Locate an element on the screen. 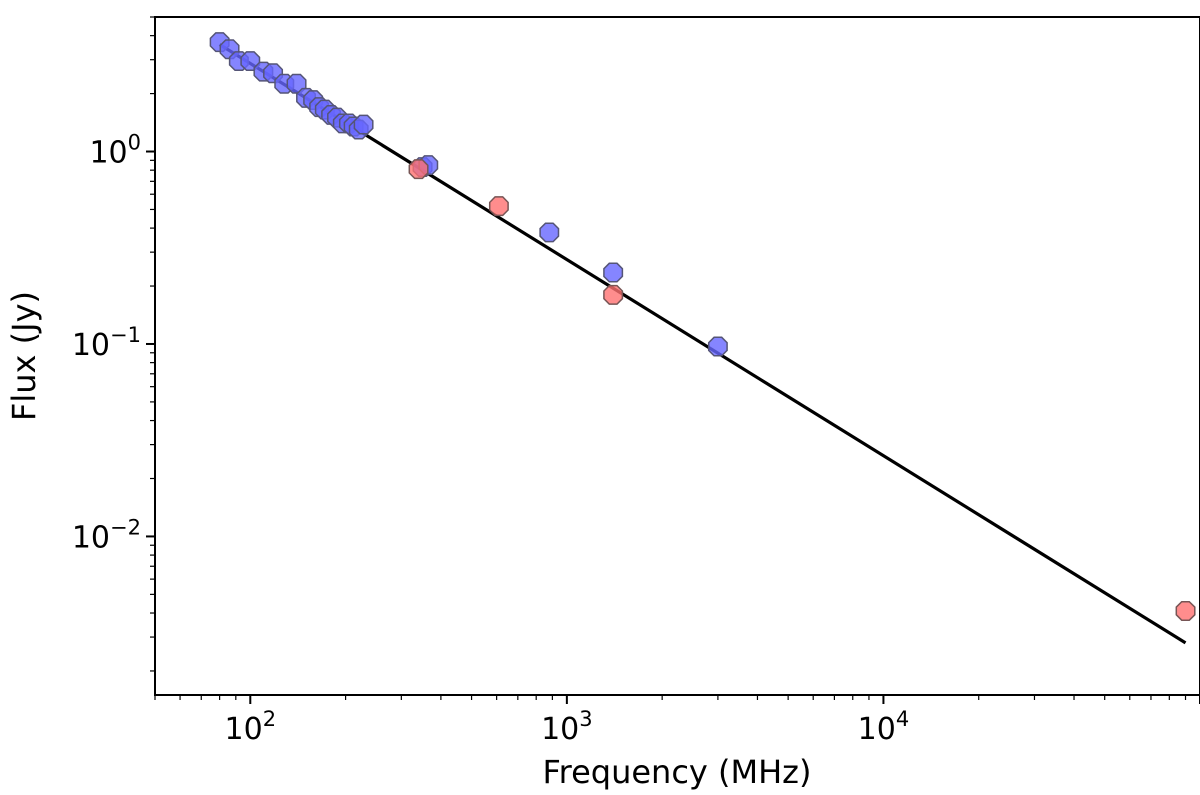  x-tick-label: 10² is located at coordinates (251, 727).